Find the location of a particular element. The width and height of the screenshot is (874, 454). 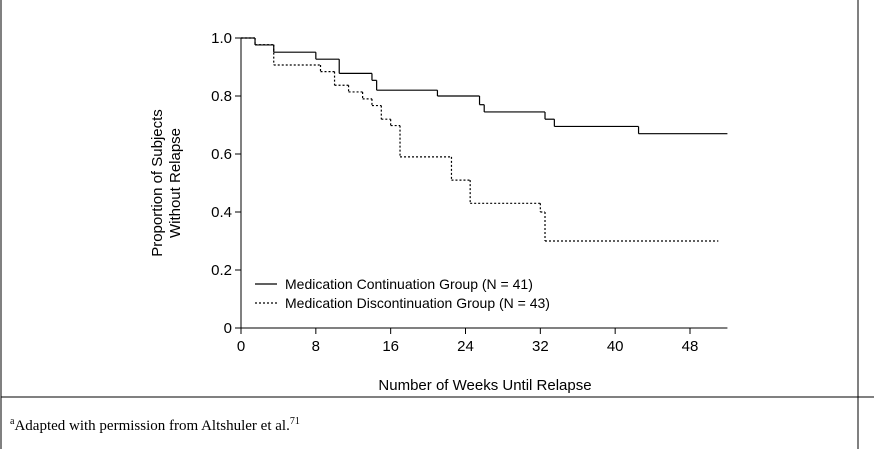

y-tick-label: 0.8 is located at coordinates (221, 96).